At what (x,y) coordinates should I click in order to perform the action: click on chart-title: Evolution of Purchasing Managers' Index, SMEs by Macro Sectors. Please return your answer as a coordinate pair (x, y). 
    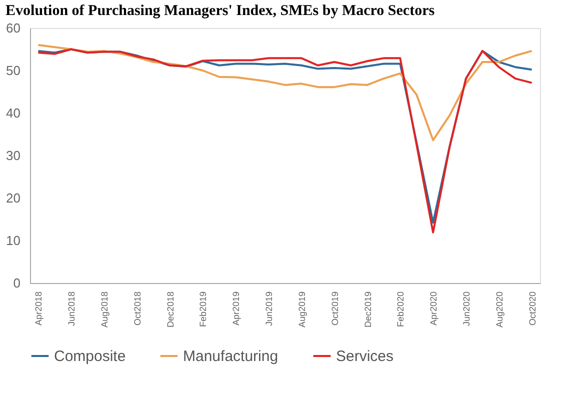
    Looking at the image, I should click on (220, 11).